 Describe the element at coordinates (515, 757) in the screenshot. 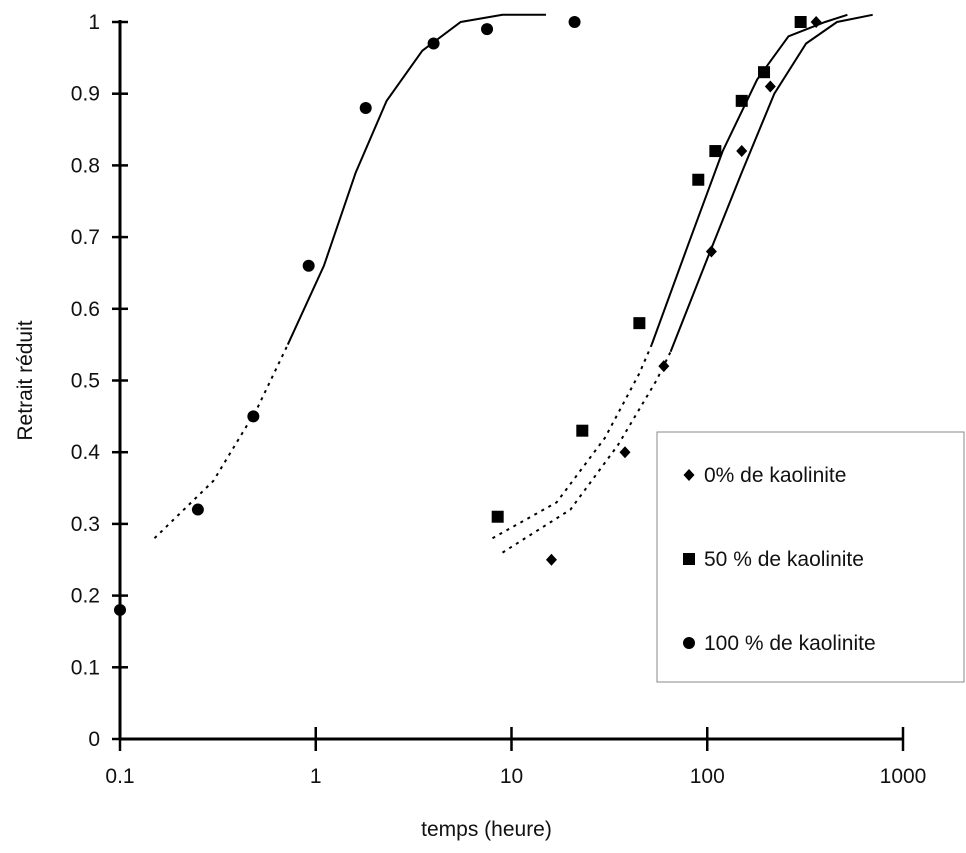

I see `x-axis-ticks: 0.1 1 10 100 1000` at that location.